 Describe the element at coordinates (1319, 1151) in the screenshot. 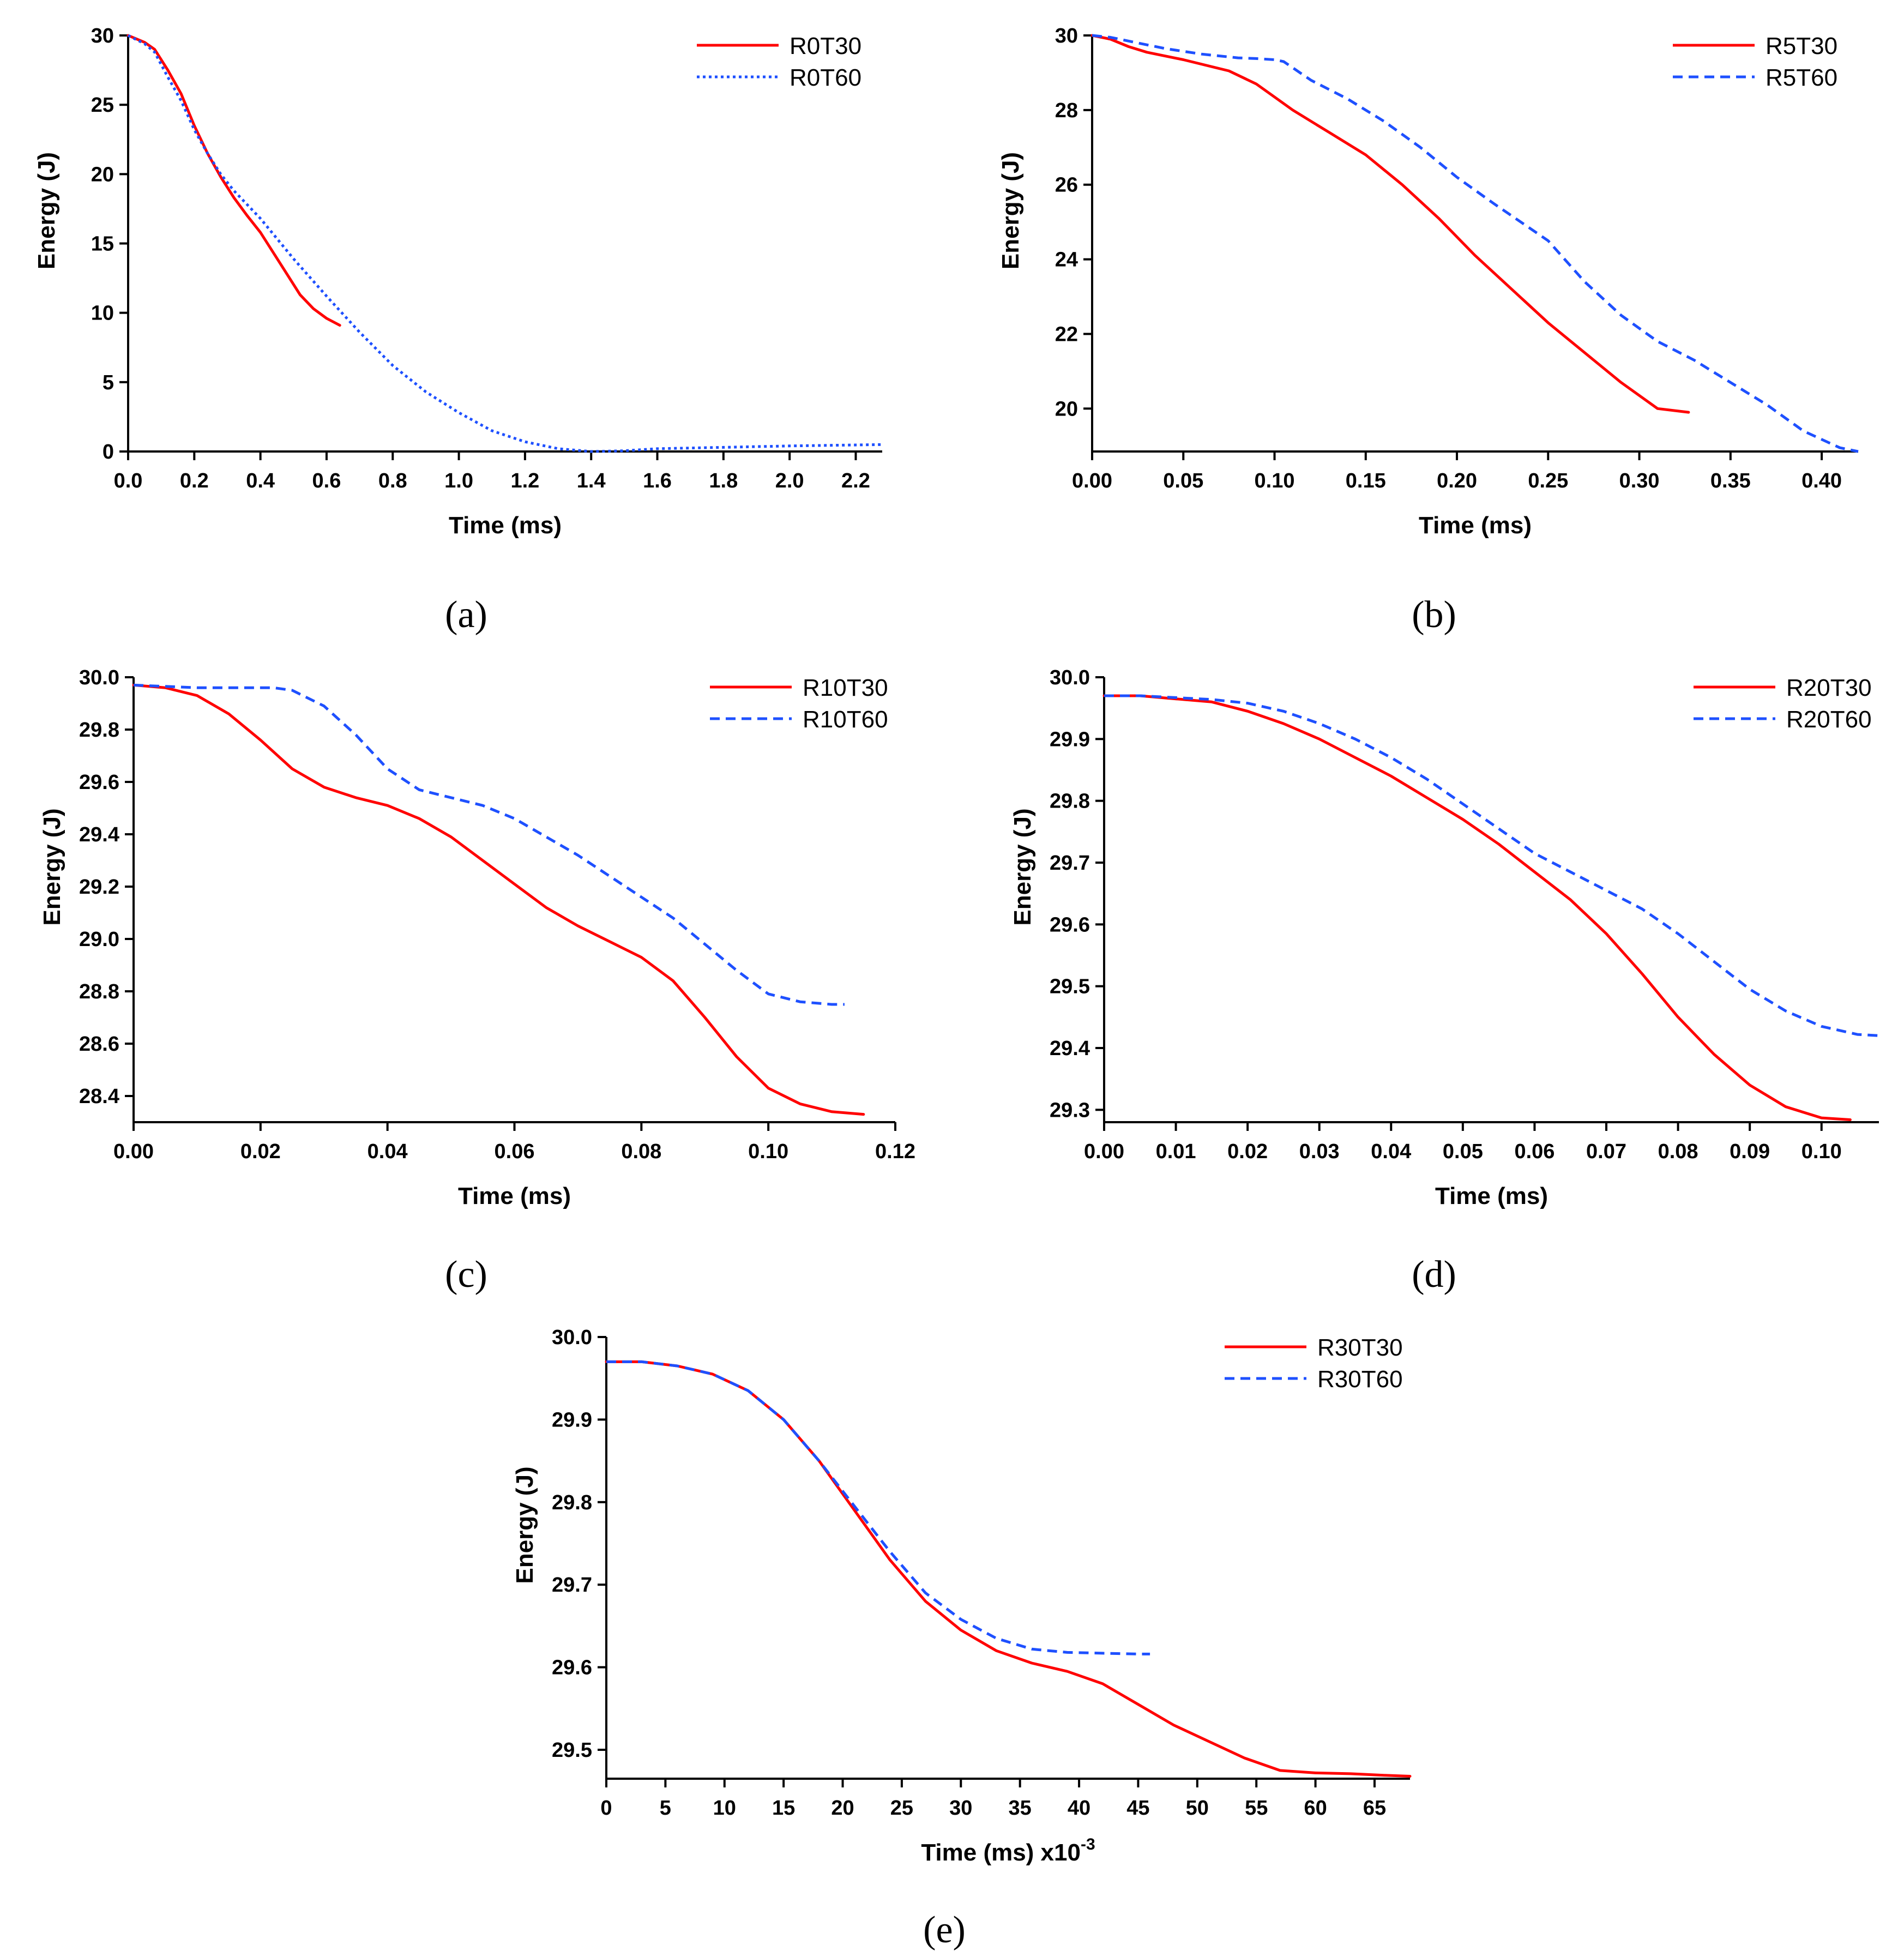

I see `x-tick-label: 0.03` at that location.